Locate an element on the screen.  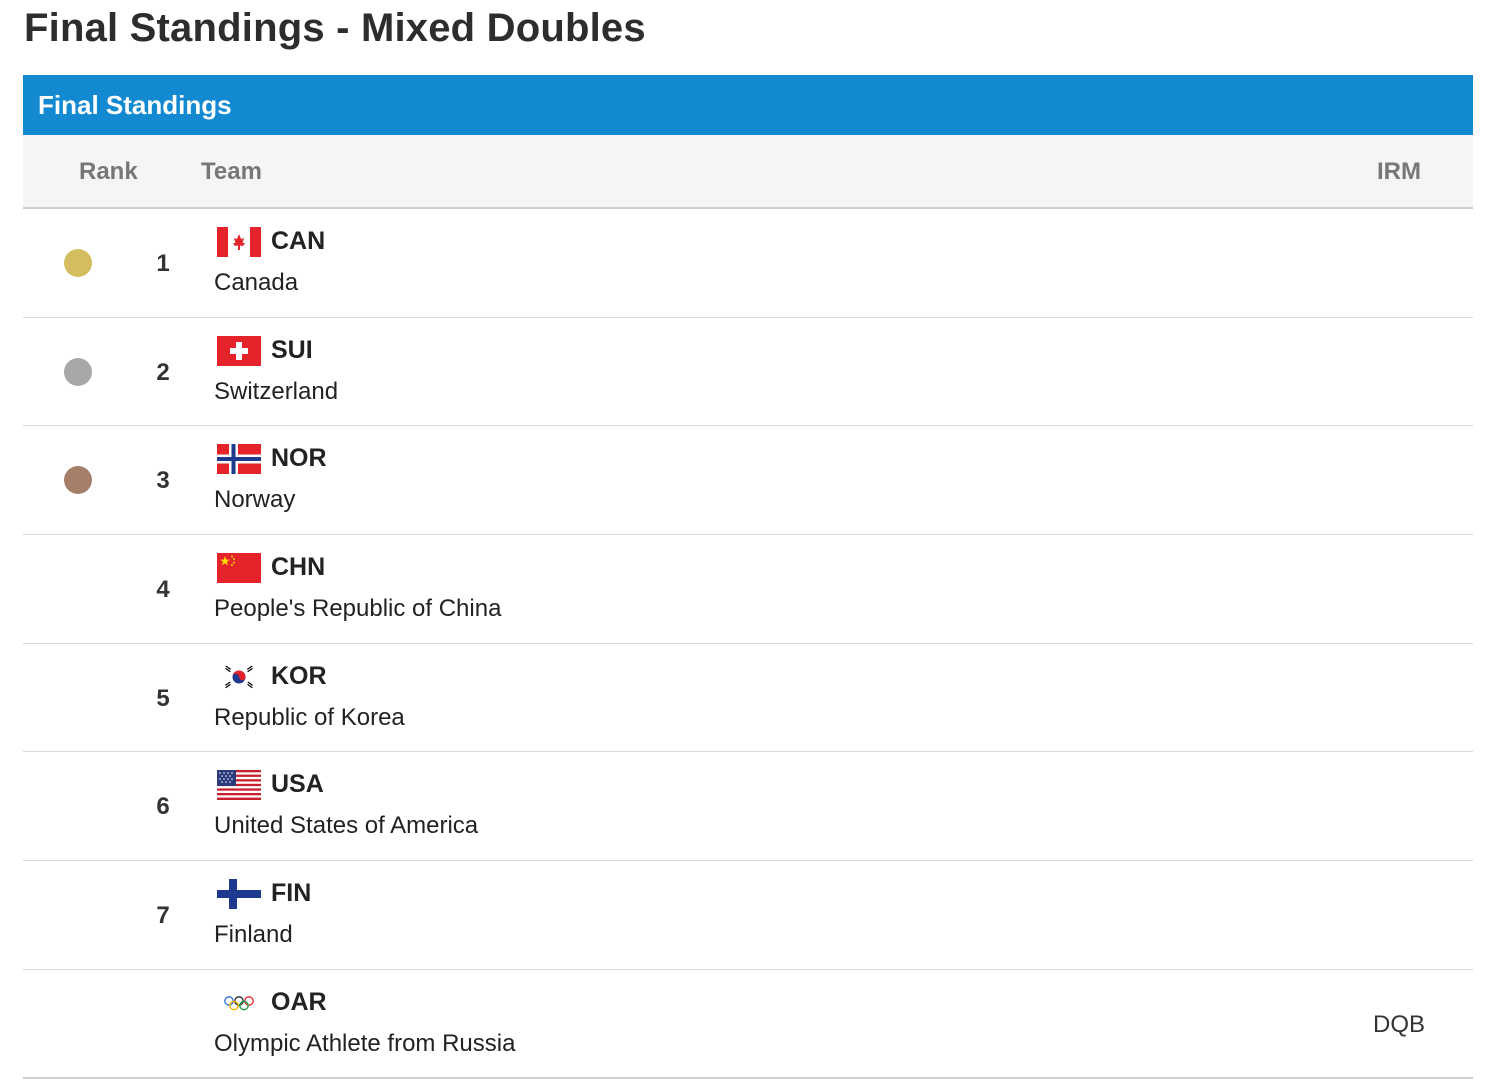
rank-column-header: Rank is located at coordinates (108, 171).